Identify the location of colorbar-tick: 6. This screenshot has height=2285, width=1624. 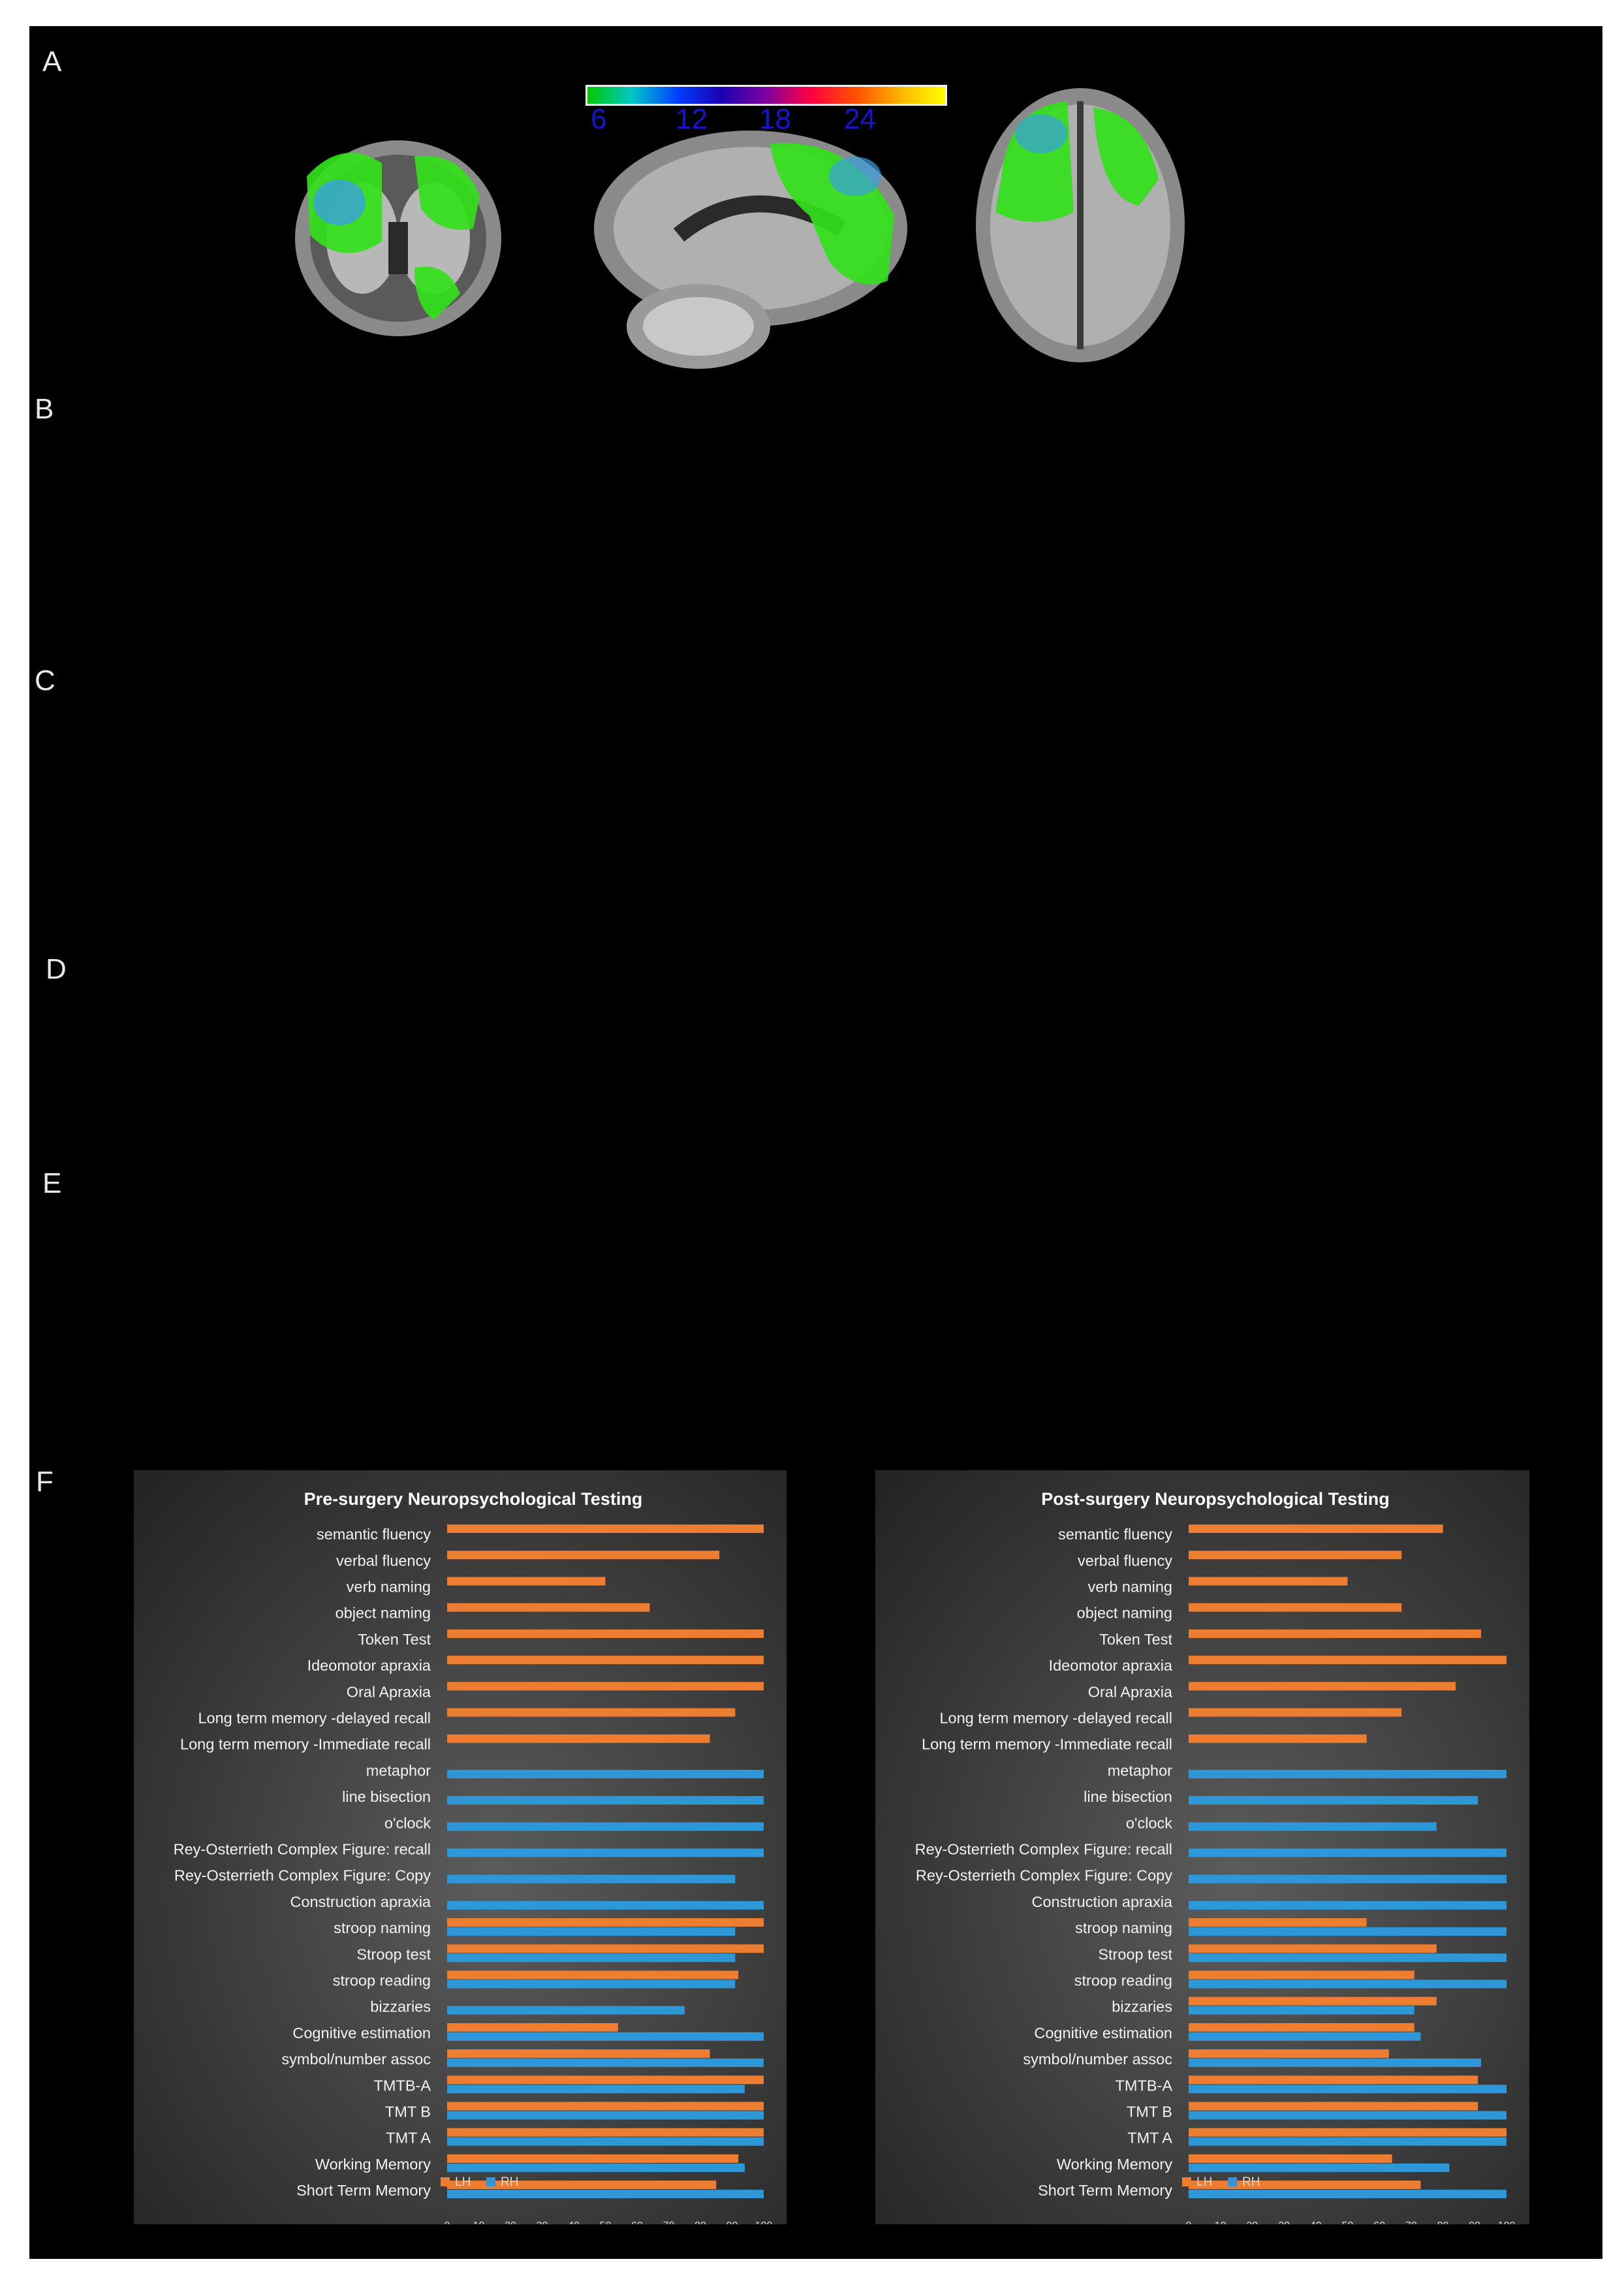
(599, 119).